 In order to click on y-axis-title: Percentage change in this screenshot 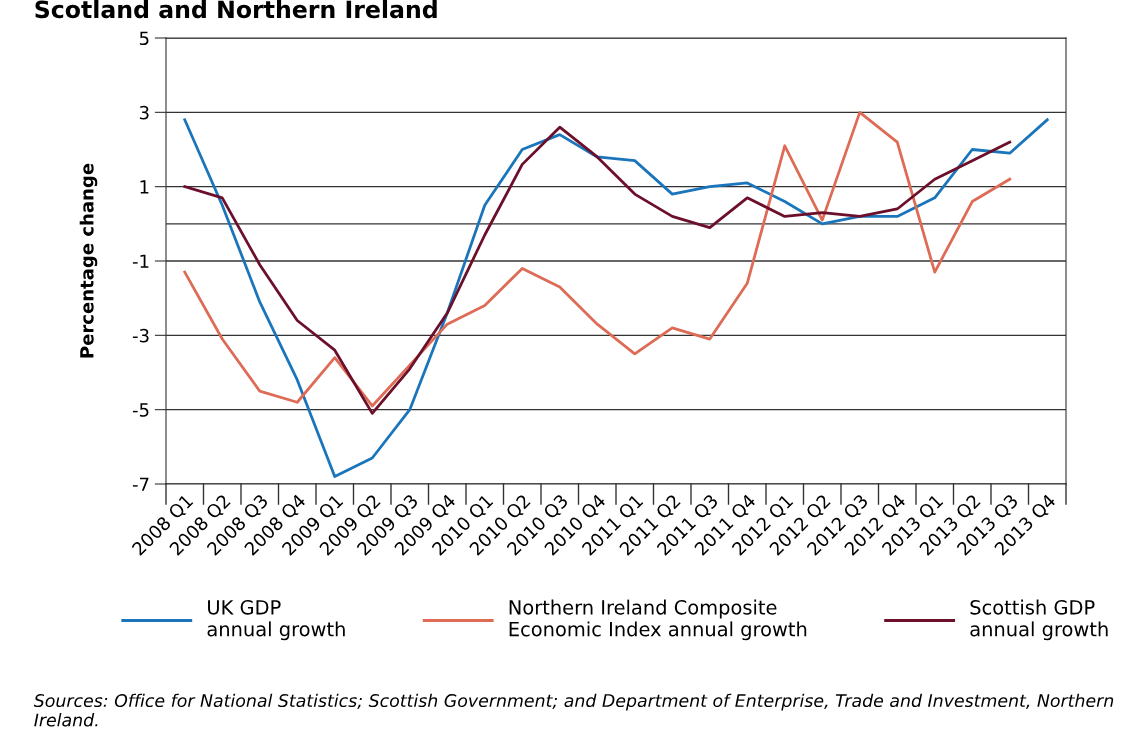, I will do `click(88, 260)`.